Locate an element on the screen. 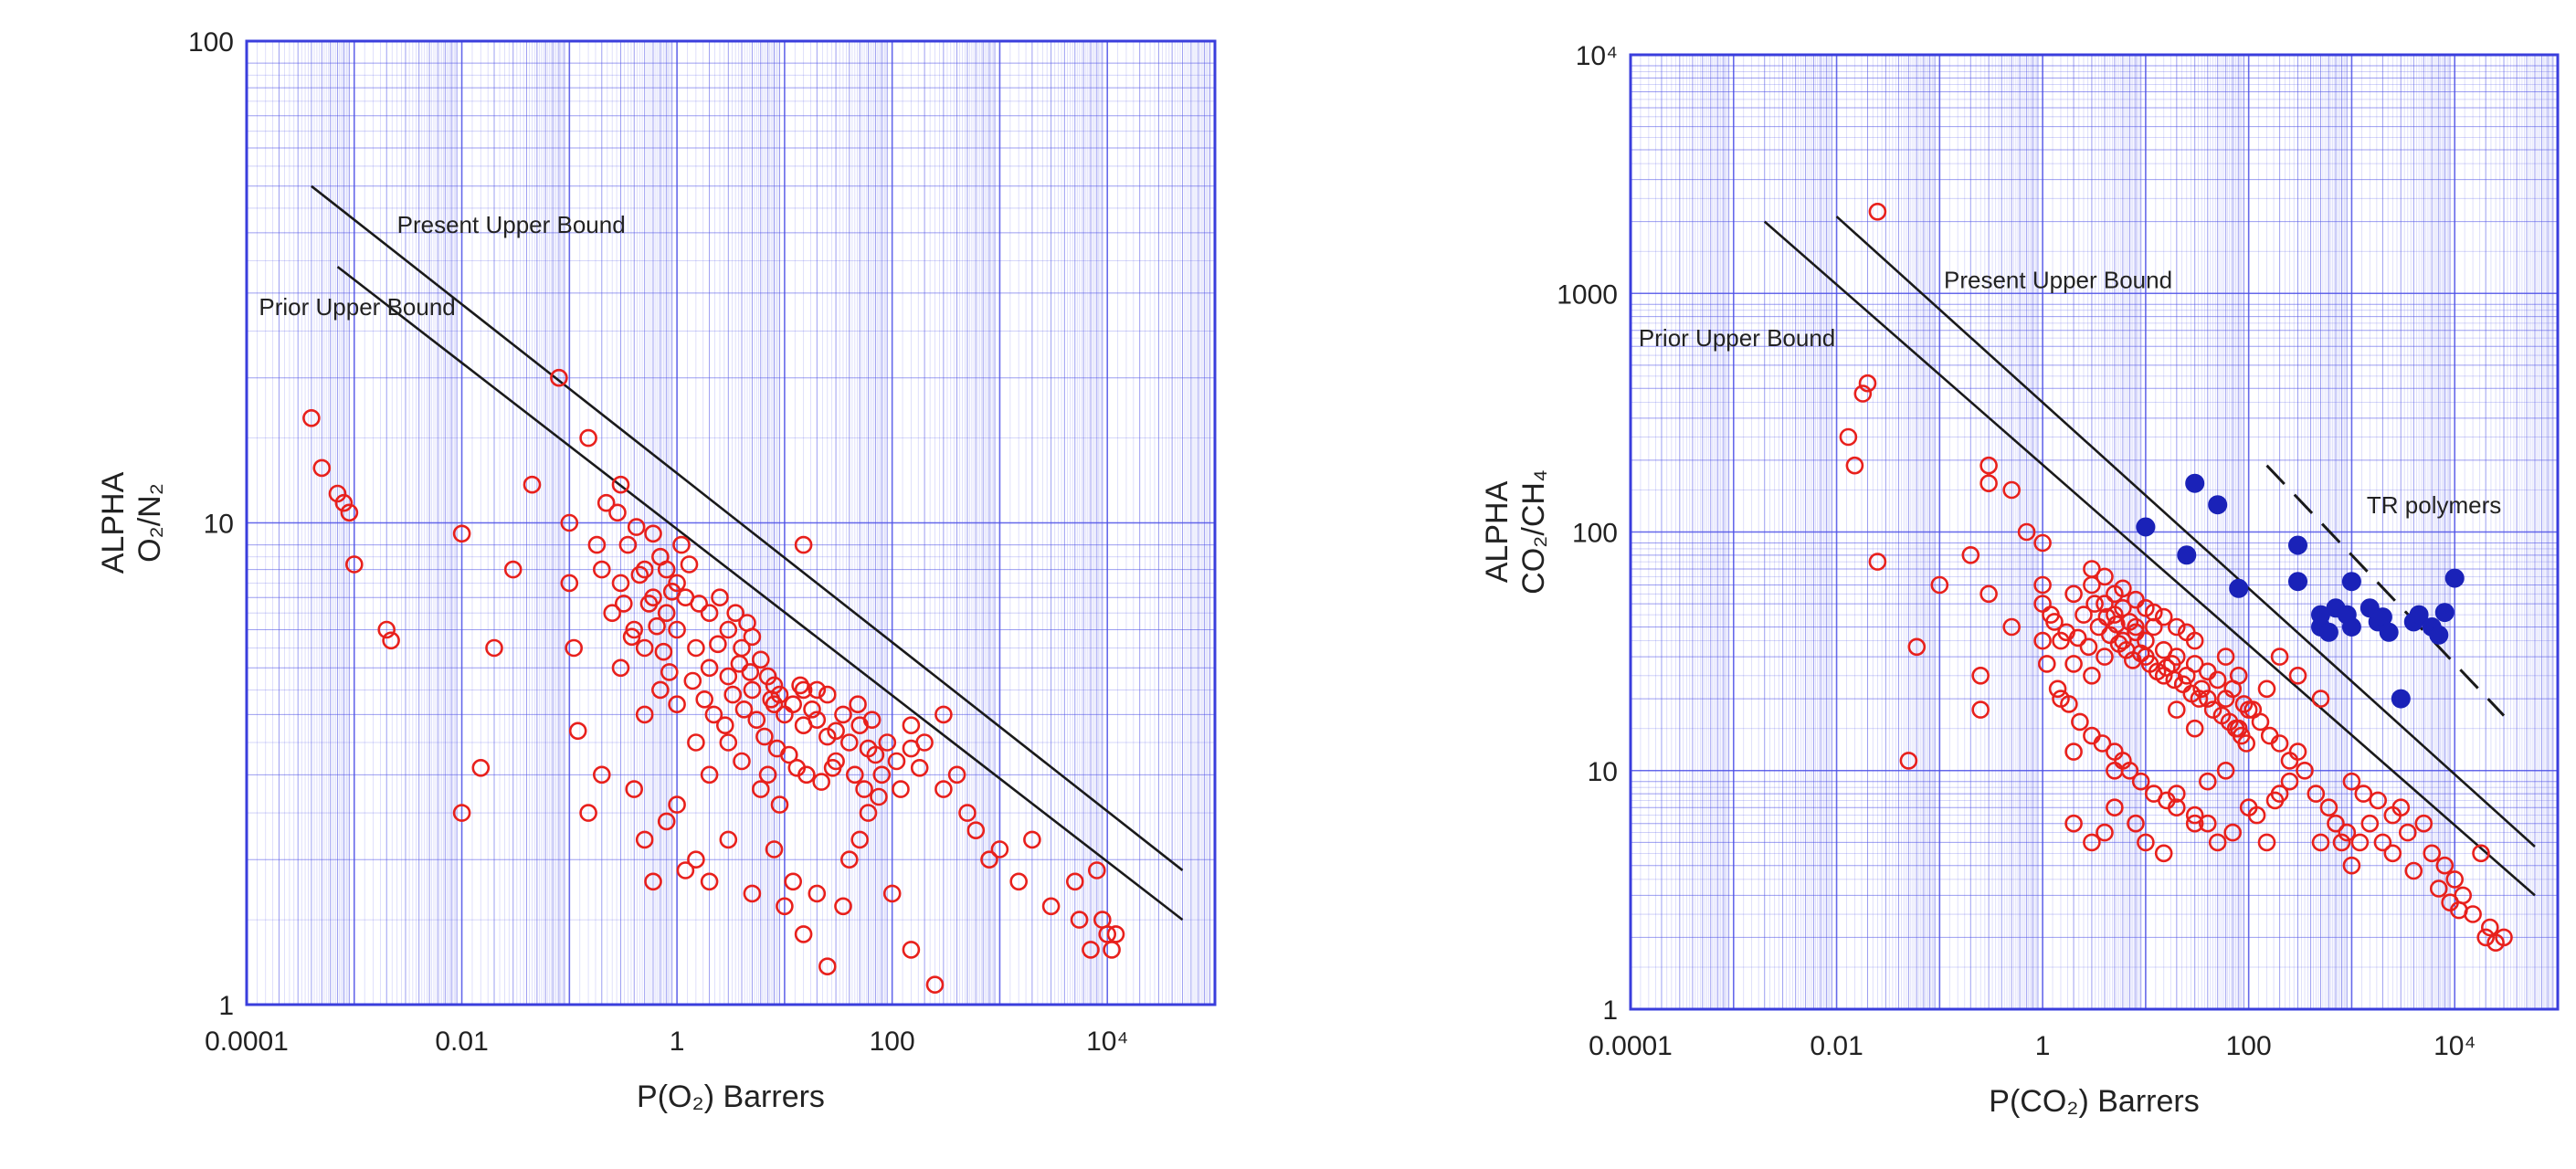 Image resolution: width=2576 pixels, height=1169 pixels. chart-2-x-tick-label: 0.0001 is located at coordinates (1631, 1046).